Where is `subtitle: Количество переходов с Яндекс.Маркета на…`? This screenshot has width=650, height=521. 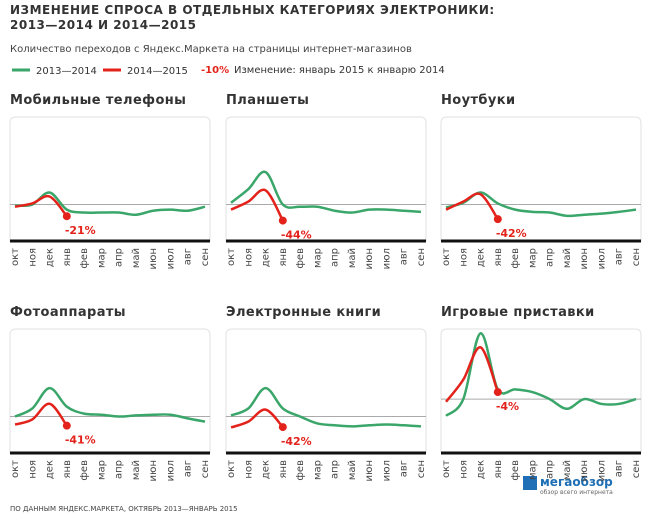 subtitle: Количество переходов с Яндекс.Маркета на… is located at coordinates (211, 49).